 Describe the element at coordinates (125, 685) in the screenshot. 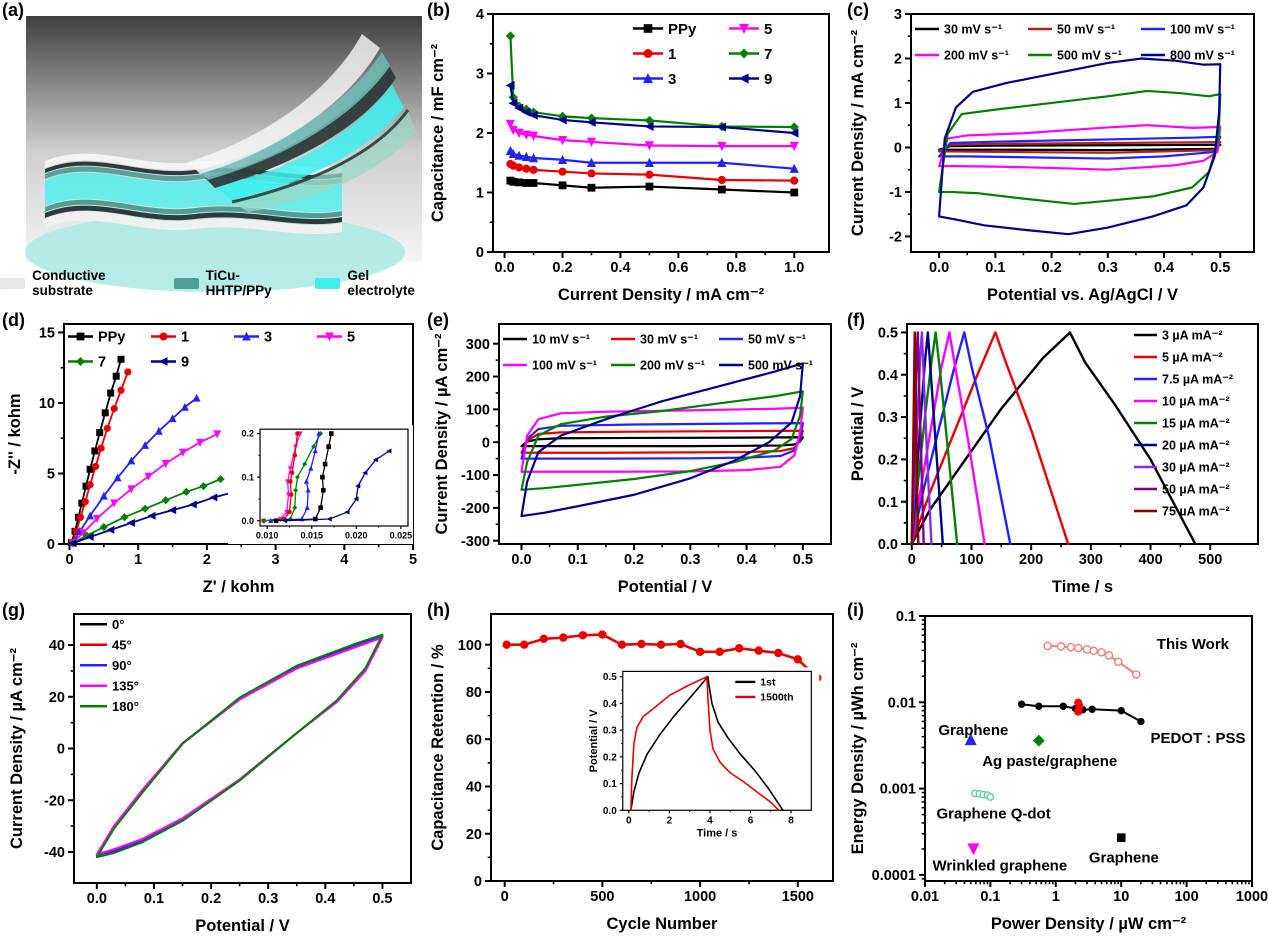

I see `svg-text: 135°` at that location.